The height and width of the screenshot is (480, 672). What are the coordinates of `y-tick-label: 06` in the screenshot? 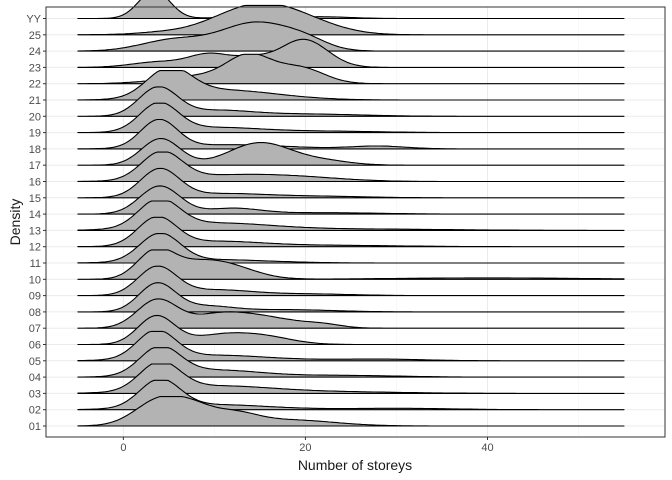 It's located at (35, 346).